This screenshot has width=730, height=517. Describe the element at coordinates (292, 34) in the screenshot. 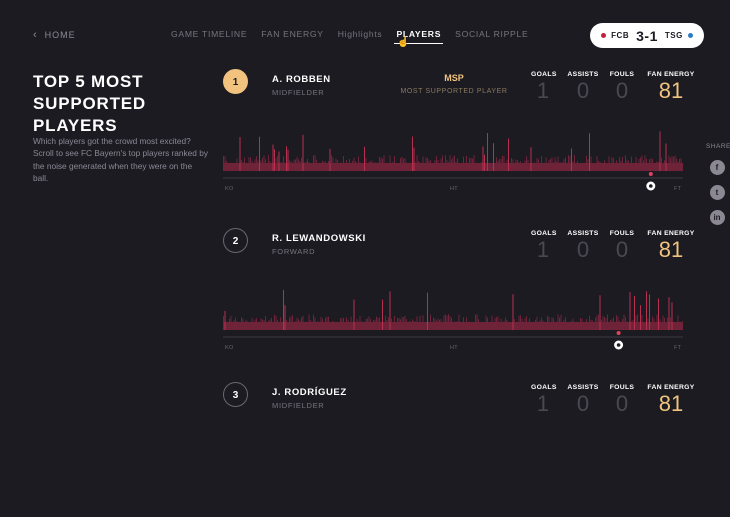

I see `tab-fan-energy: FAN ENERGY` at that location.